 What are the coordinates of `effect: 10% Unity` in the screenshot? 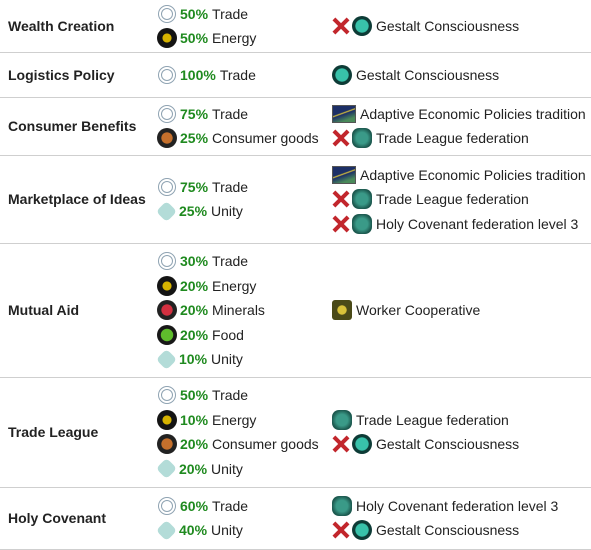 It's located at (241, 359).